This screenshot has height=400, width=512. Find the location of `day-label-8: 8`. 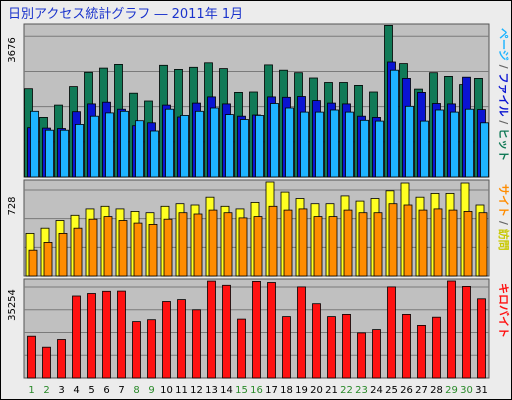

day-label-8: 8 is located at coordinates (136, 390).